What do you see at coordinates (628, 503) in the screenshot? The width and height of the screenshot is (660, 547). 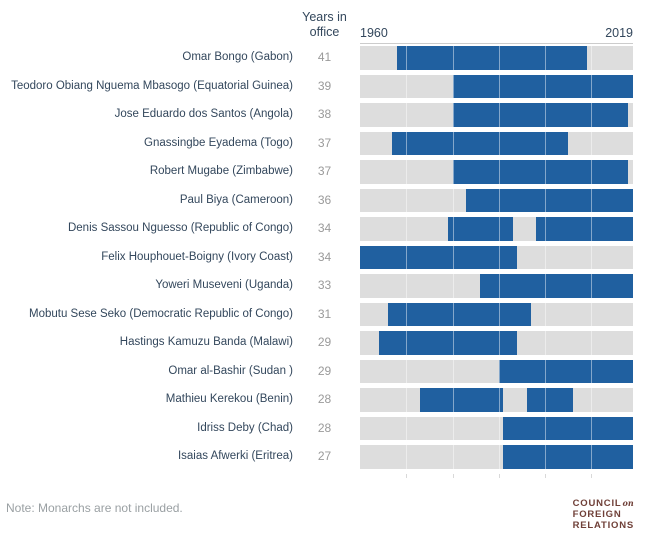 I see `logo-on-word: on` at bounding box center [628, 503].